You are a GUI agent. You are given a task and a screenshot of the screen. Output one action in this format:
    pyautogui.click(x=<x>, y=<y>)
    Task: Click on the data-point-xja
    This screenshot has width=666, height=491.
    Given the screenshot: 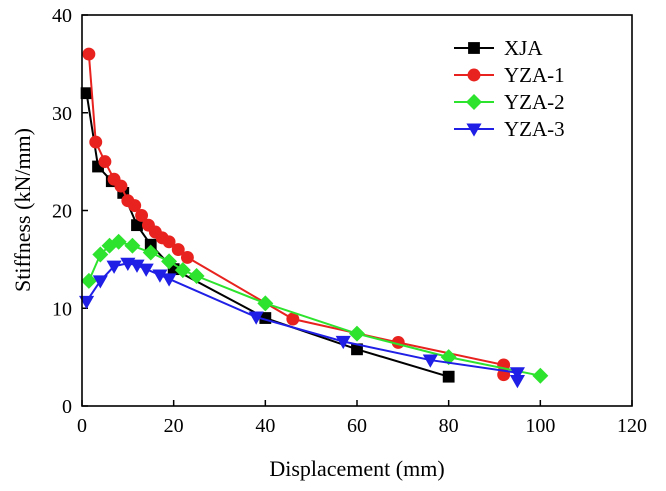 What is the action you would take?
    pyautogui.click(x=448, y=376)
    